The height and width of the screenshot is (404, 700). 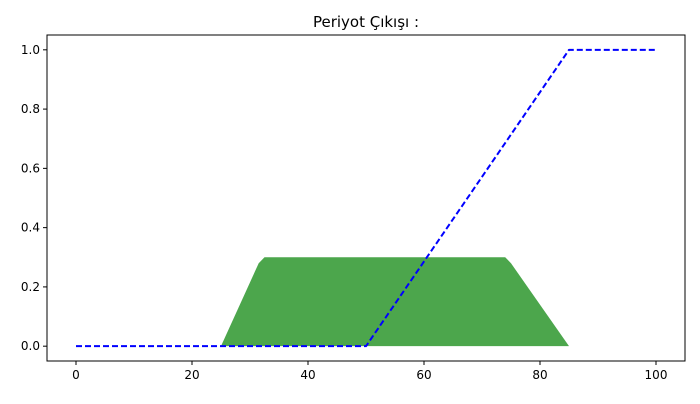 What do you see at coordinates (423, 375) in the screenshot?
I see `x-tick-label: 60` at bounding box center [423, 375].